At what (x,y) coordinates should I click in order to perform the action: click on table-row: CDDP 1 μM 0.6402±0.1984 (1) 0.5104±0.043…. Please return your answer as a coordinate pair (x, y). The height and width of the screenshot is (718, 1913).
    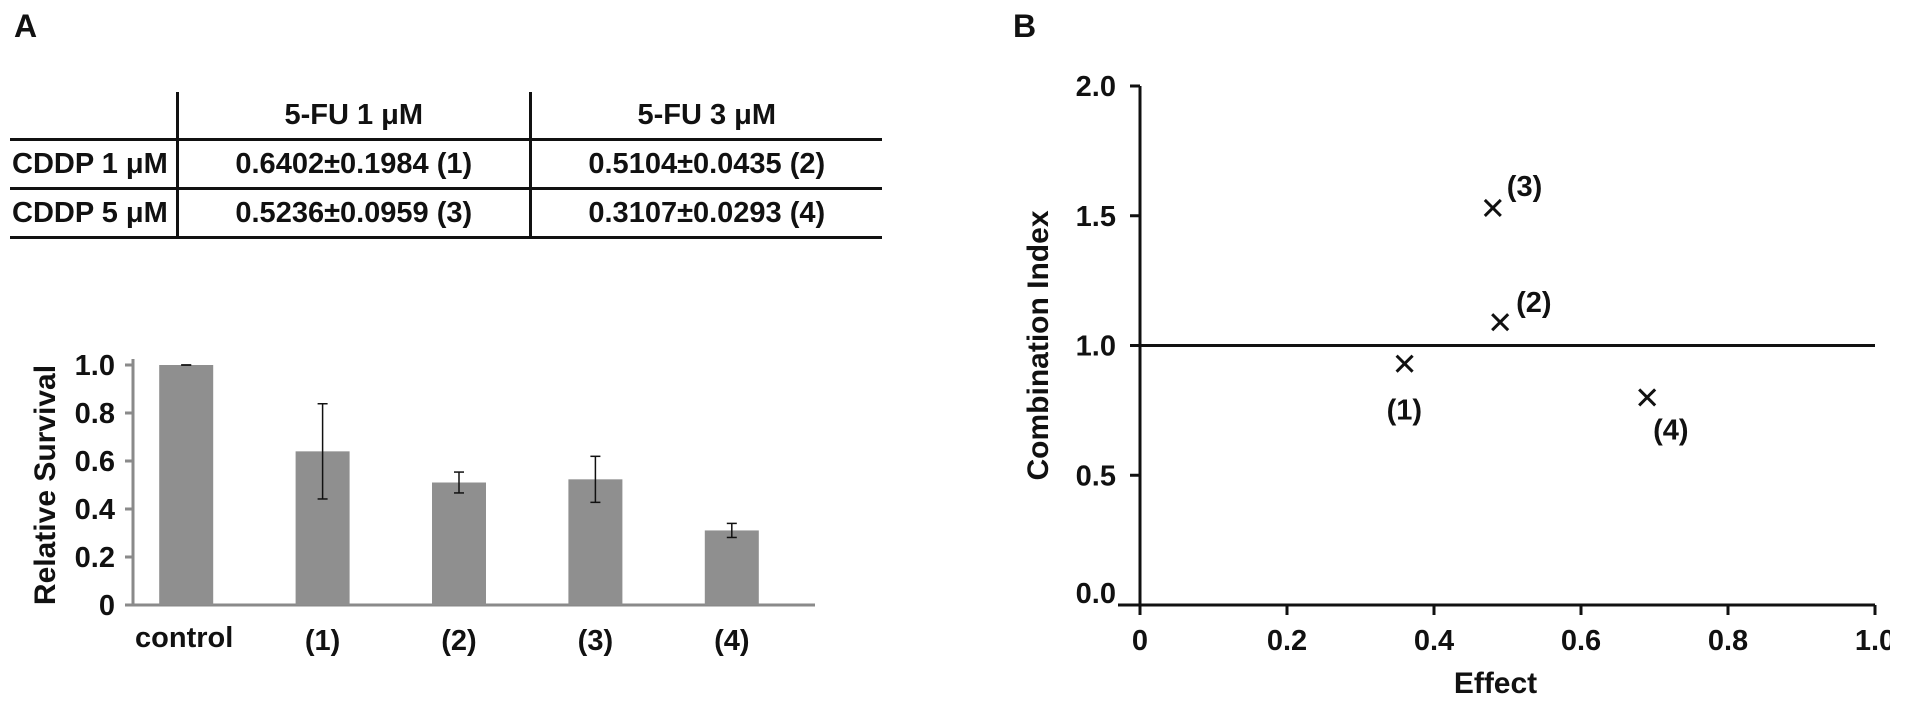
    Looking at the image, I should click on (446, 164).